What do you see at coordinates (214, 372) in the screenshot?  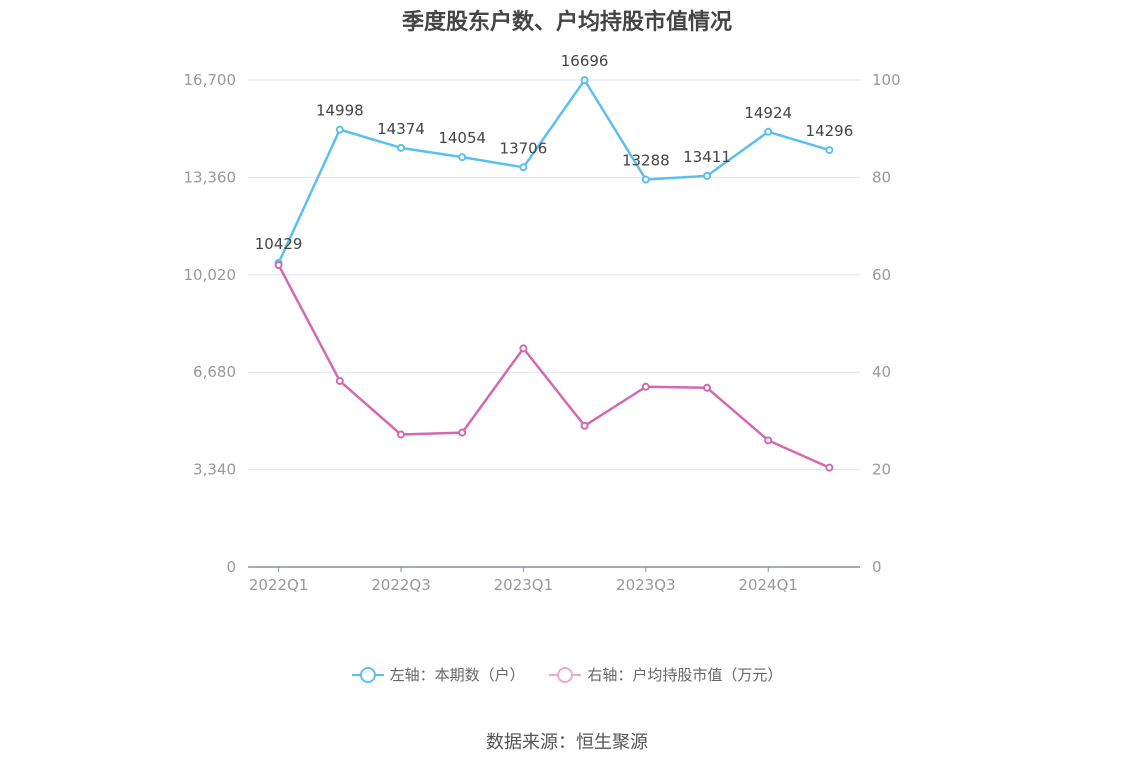 I see `left-tick-label: 6,680` at bounding box center [214, 372].